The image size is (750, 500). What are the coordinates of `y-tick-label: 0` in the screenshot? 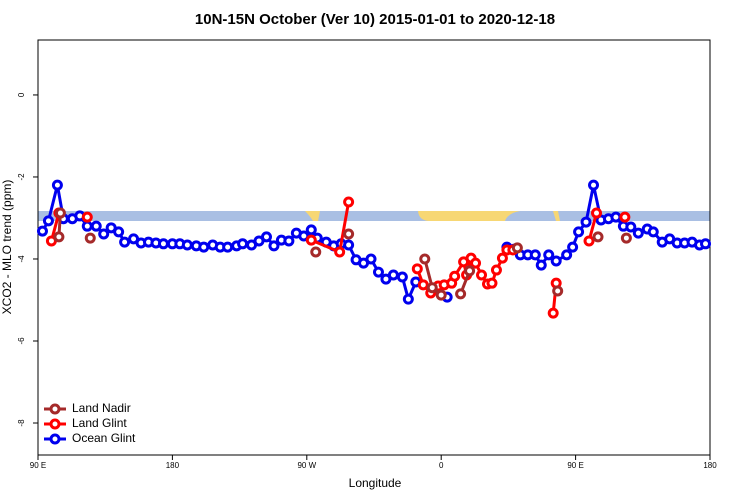 It's located at (21, 94).